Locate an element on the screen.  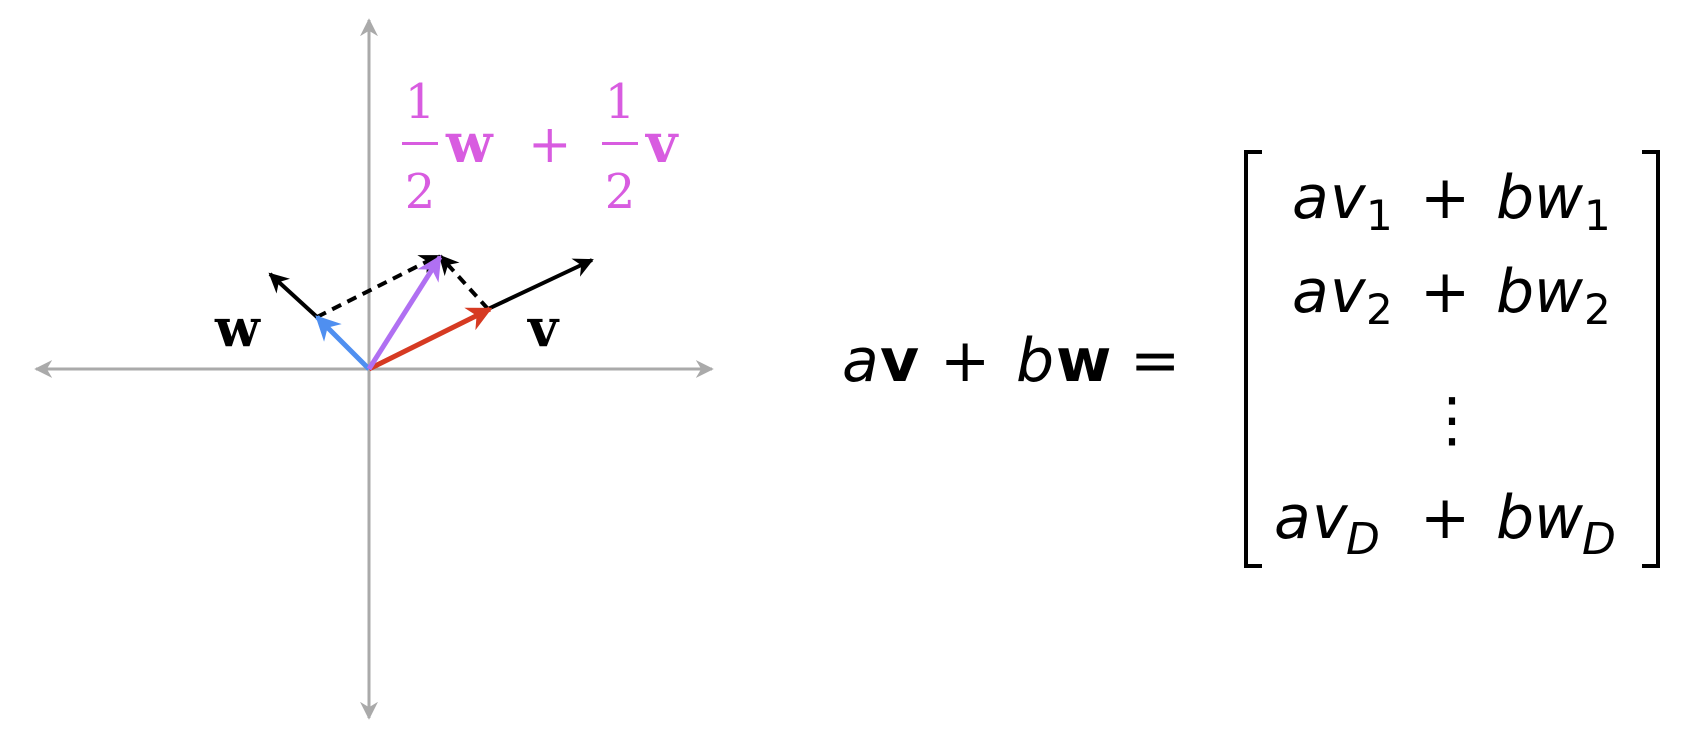
half-v-numerator: 1 is located at coordinates (620, 102).